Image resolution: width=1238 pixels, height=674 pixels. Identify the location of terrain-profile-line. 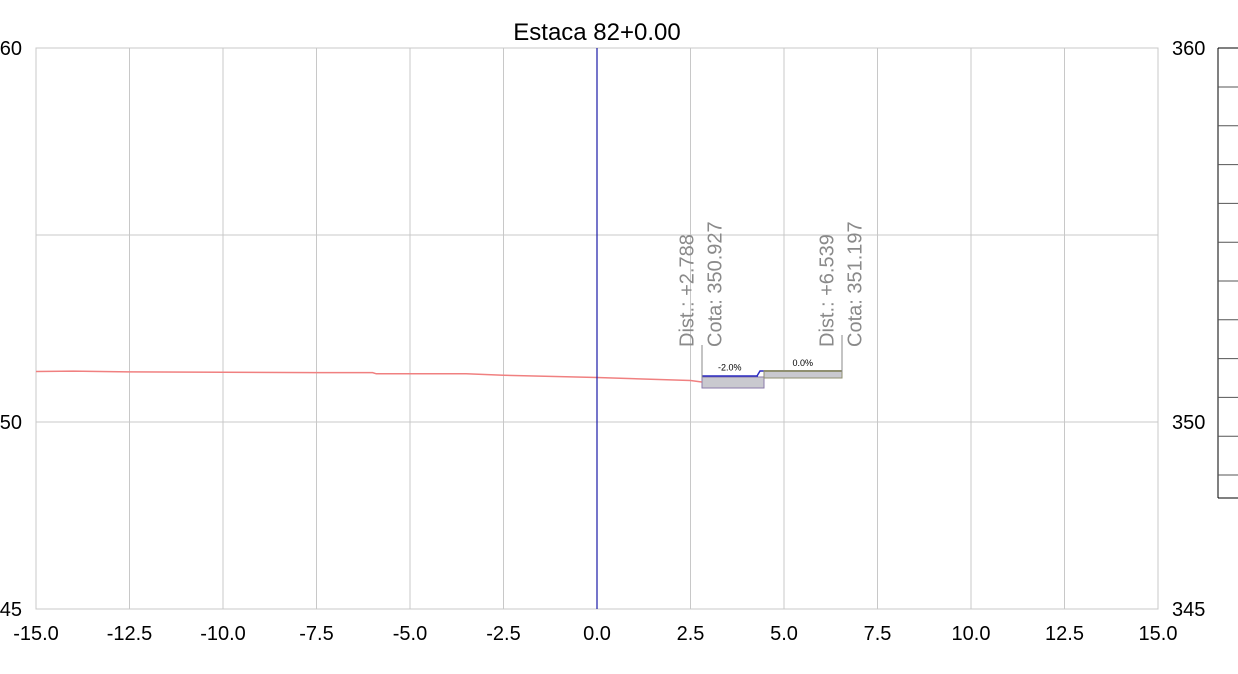
(368, 376).